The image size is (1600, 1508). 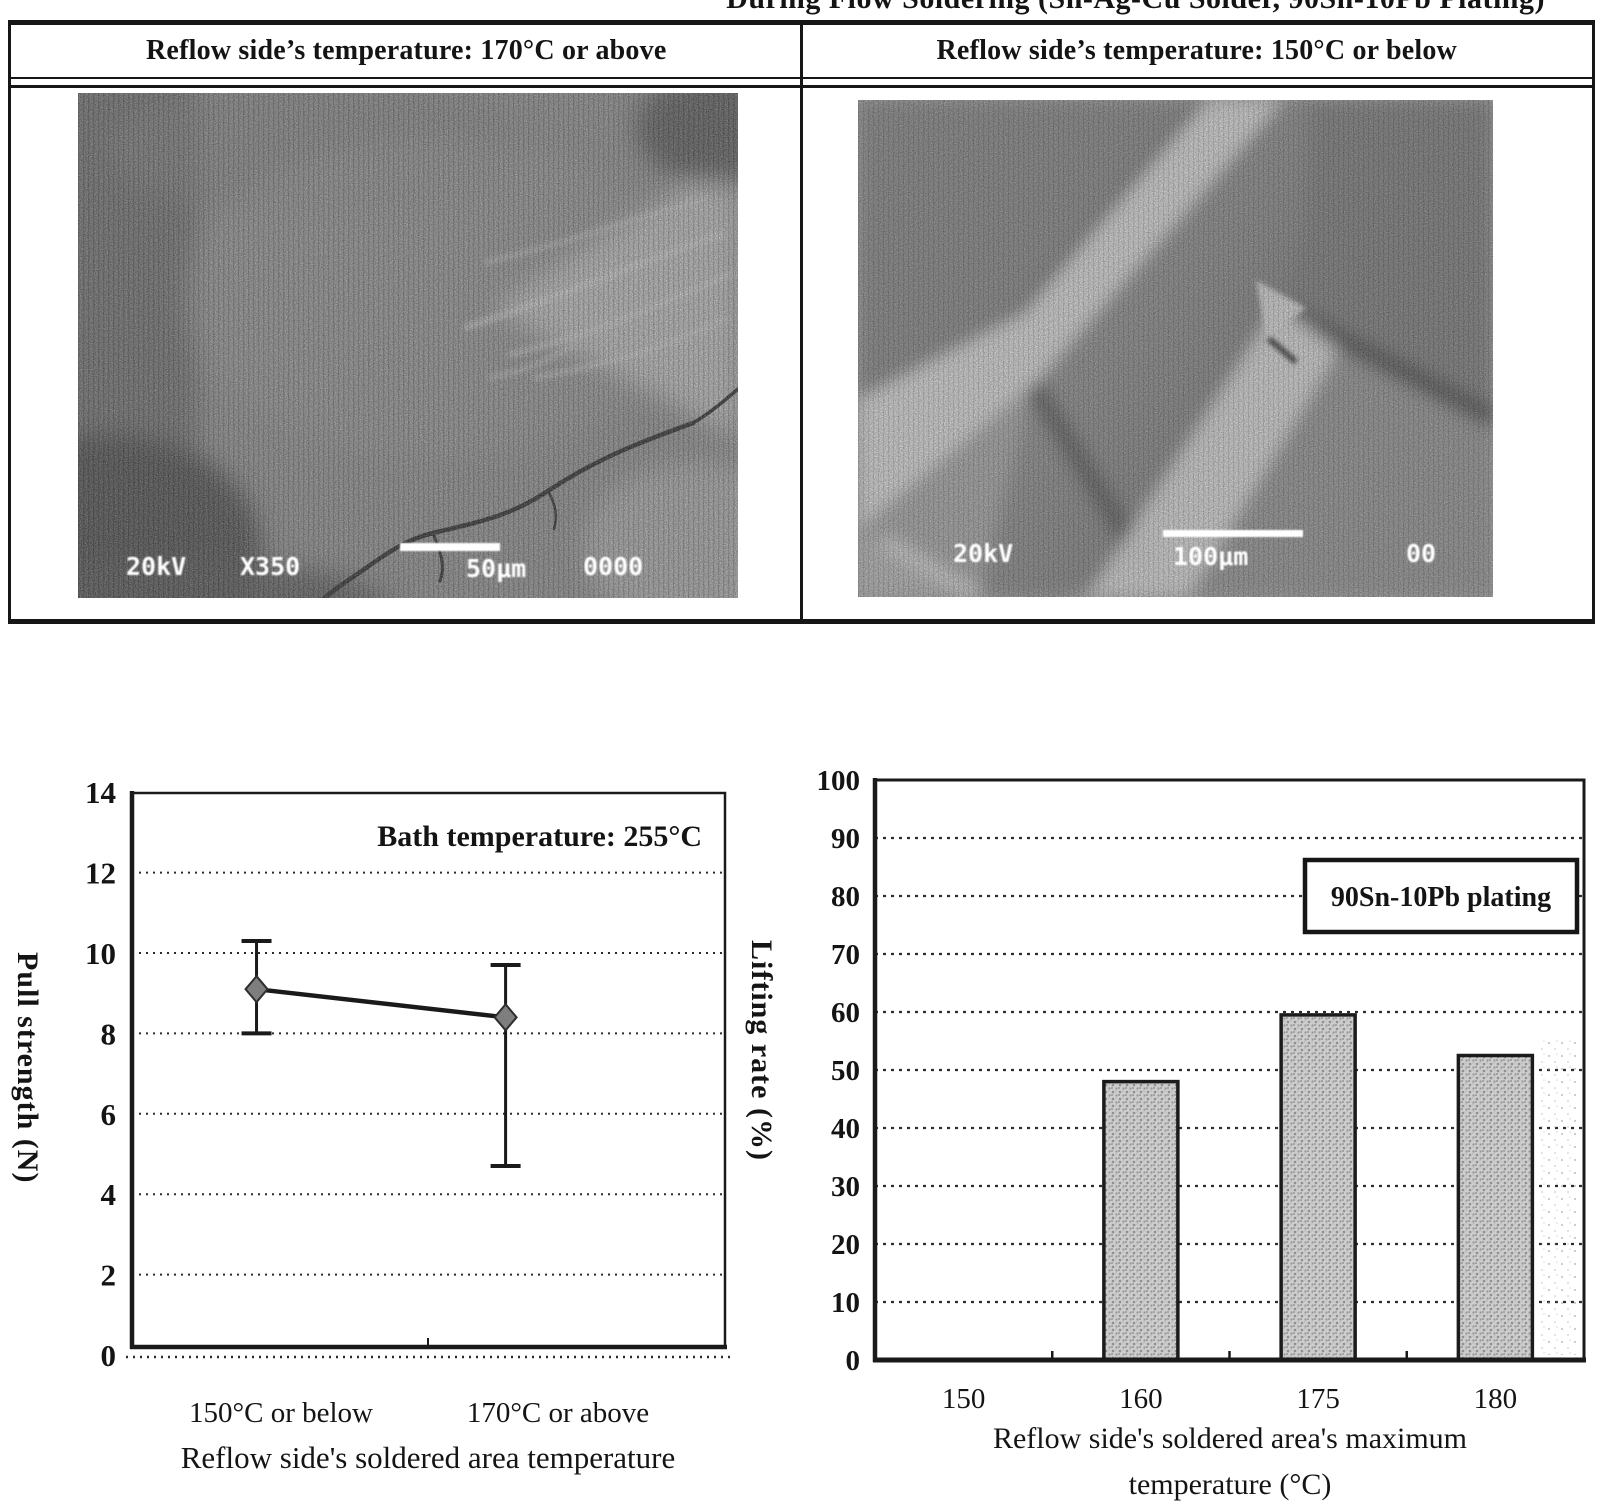 I want to click on x-category-label: 175, so click(x=1318, y=1399).